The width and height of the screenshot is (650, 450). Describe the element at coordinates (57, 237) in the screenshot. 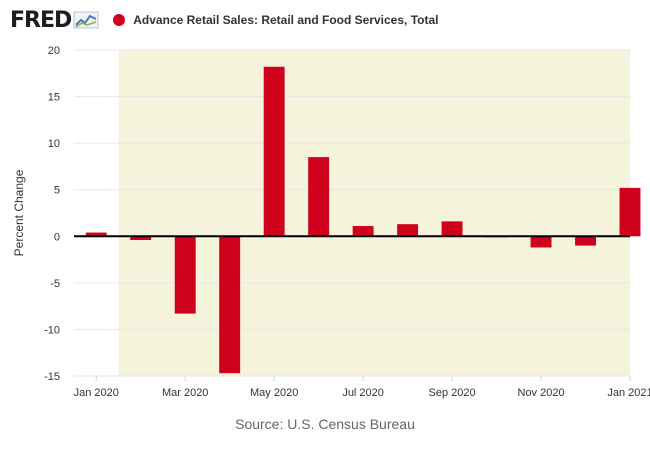

I see `y-tick-label: 0` at that location.